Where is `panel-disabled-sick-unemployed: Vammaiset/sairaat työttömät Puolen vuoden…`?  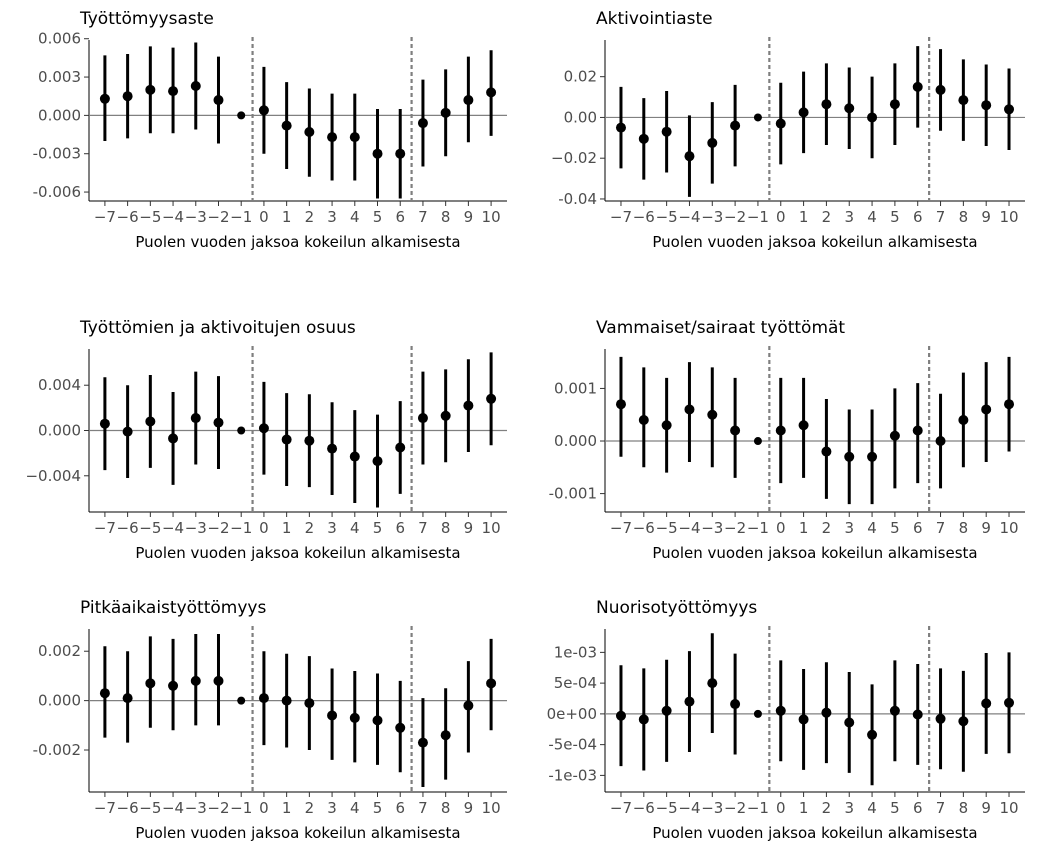 panel-disabled-sick-unemployed: Vammaiset/sairaat työttömät Puolen vuoden… is located at coordinates (787, 440).